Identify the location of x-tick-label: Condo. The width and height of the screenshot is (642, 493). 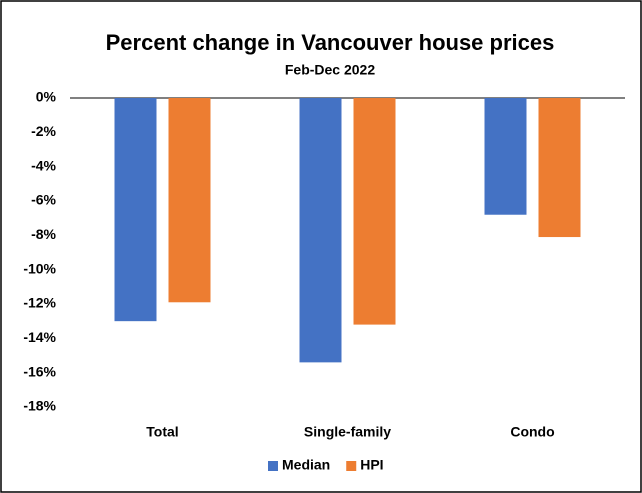
(532, 432).